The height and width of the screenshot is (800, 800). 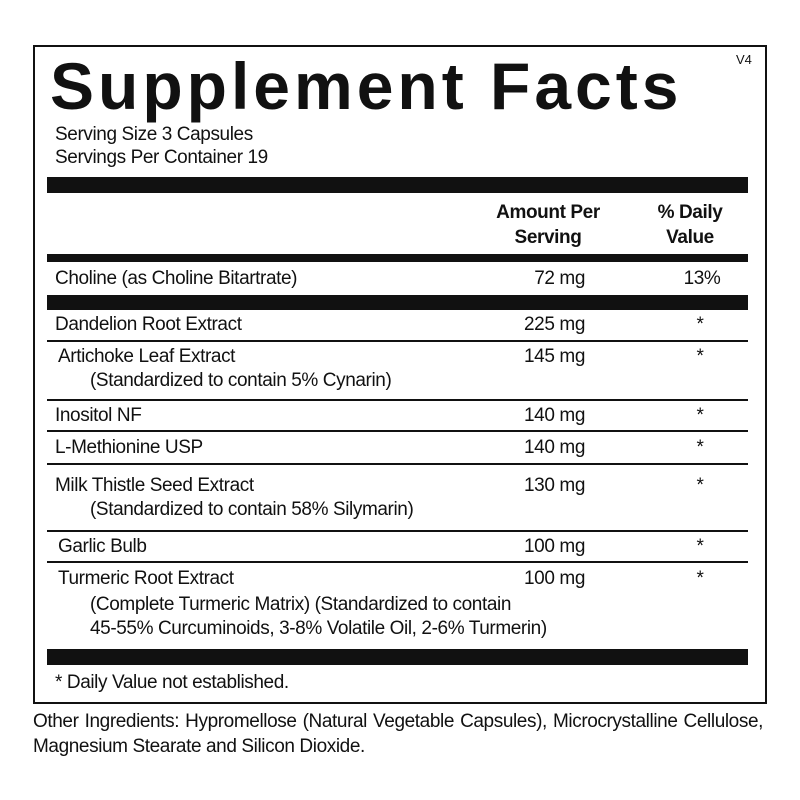 What do you see at coordinates (148, 324) in the screenshot?
I see `ingredient-name: Dandelion Root Extract` at bounding box center [148, 324].